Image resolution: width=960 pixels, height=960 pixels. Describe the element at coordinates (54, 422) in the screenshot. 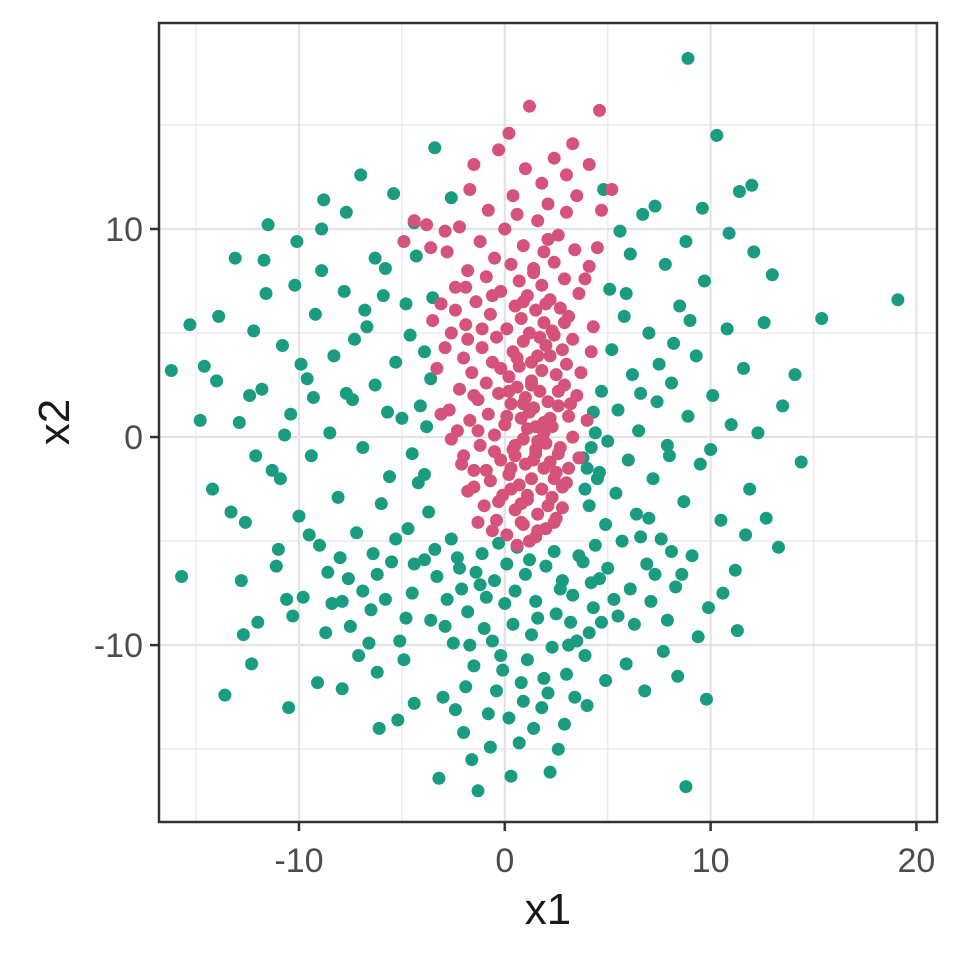

I see `y-axis-title: x2` at that location.